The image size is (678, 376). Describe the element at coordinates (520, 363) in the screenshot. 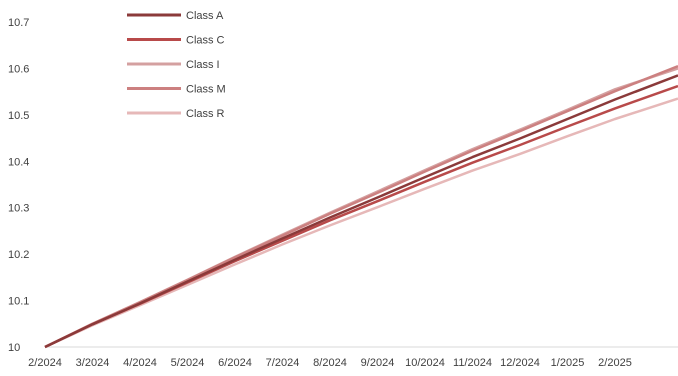

I see `x-tick-label: 12/2024` at that location.